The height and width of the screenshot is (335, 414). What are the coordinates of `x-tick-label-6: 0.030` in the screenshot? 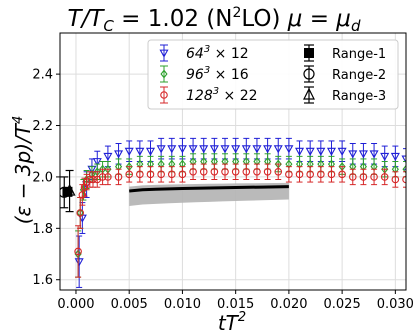 It's located at (395, 304).